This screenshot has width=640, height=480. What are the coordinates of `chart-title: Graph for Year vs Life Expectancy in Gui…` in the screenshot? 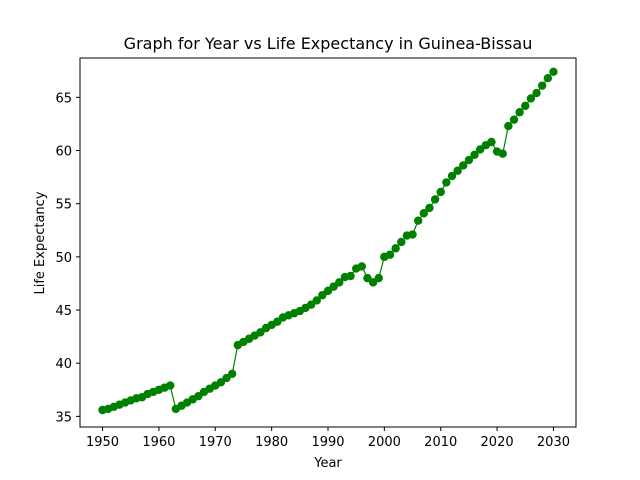 It's located at (328, 43).